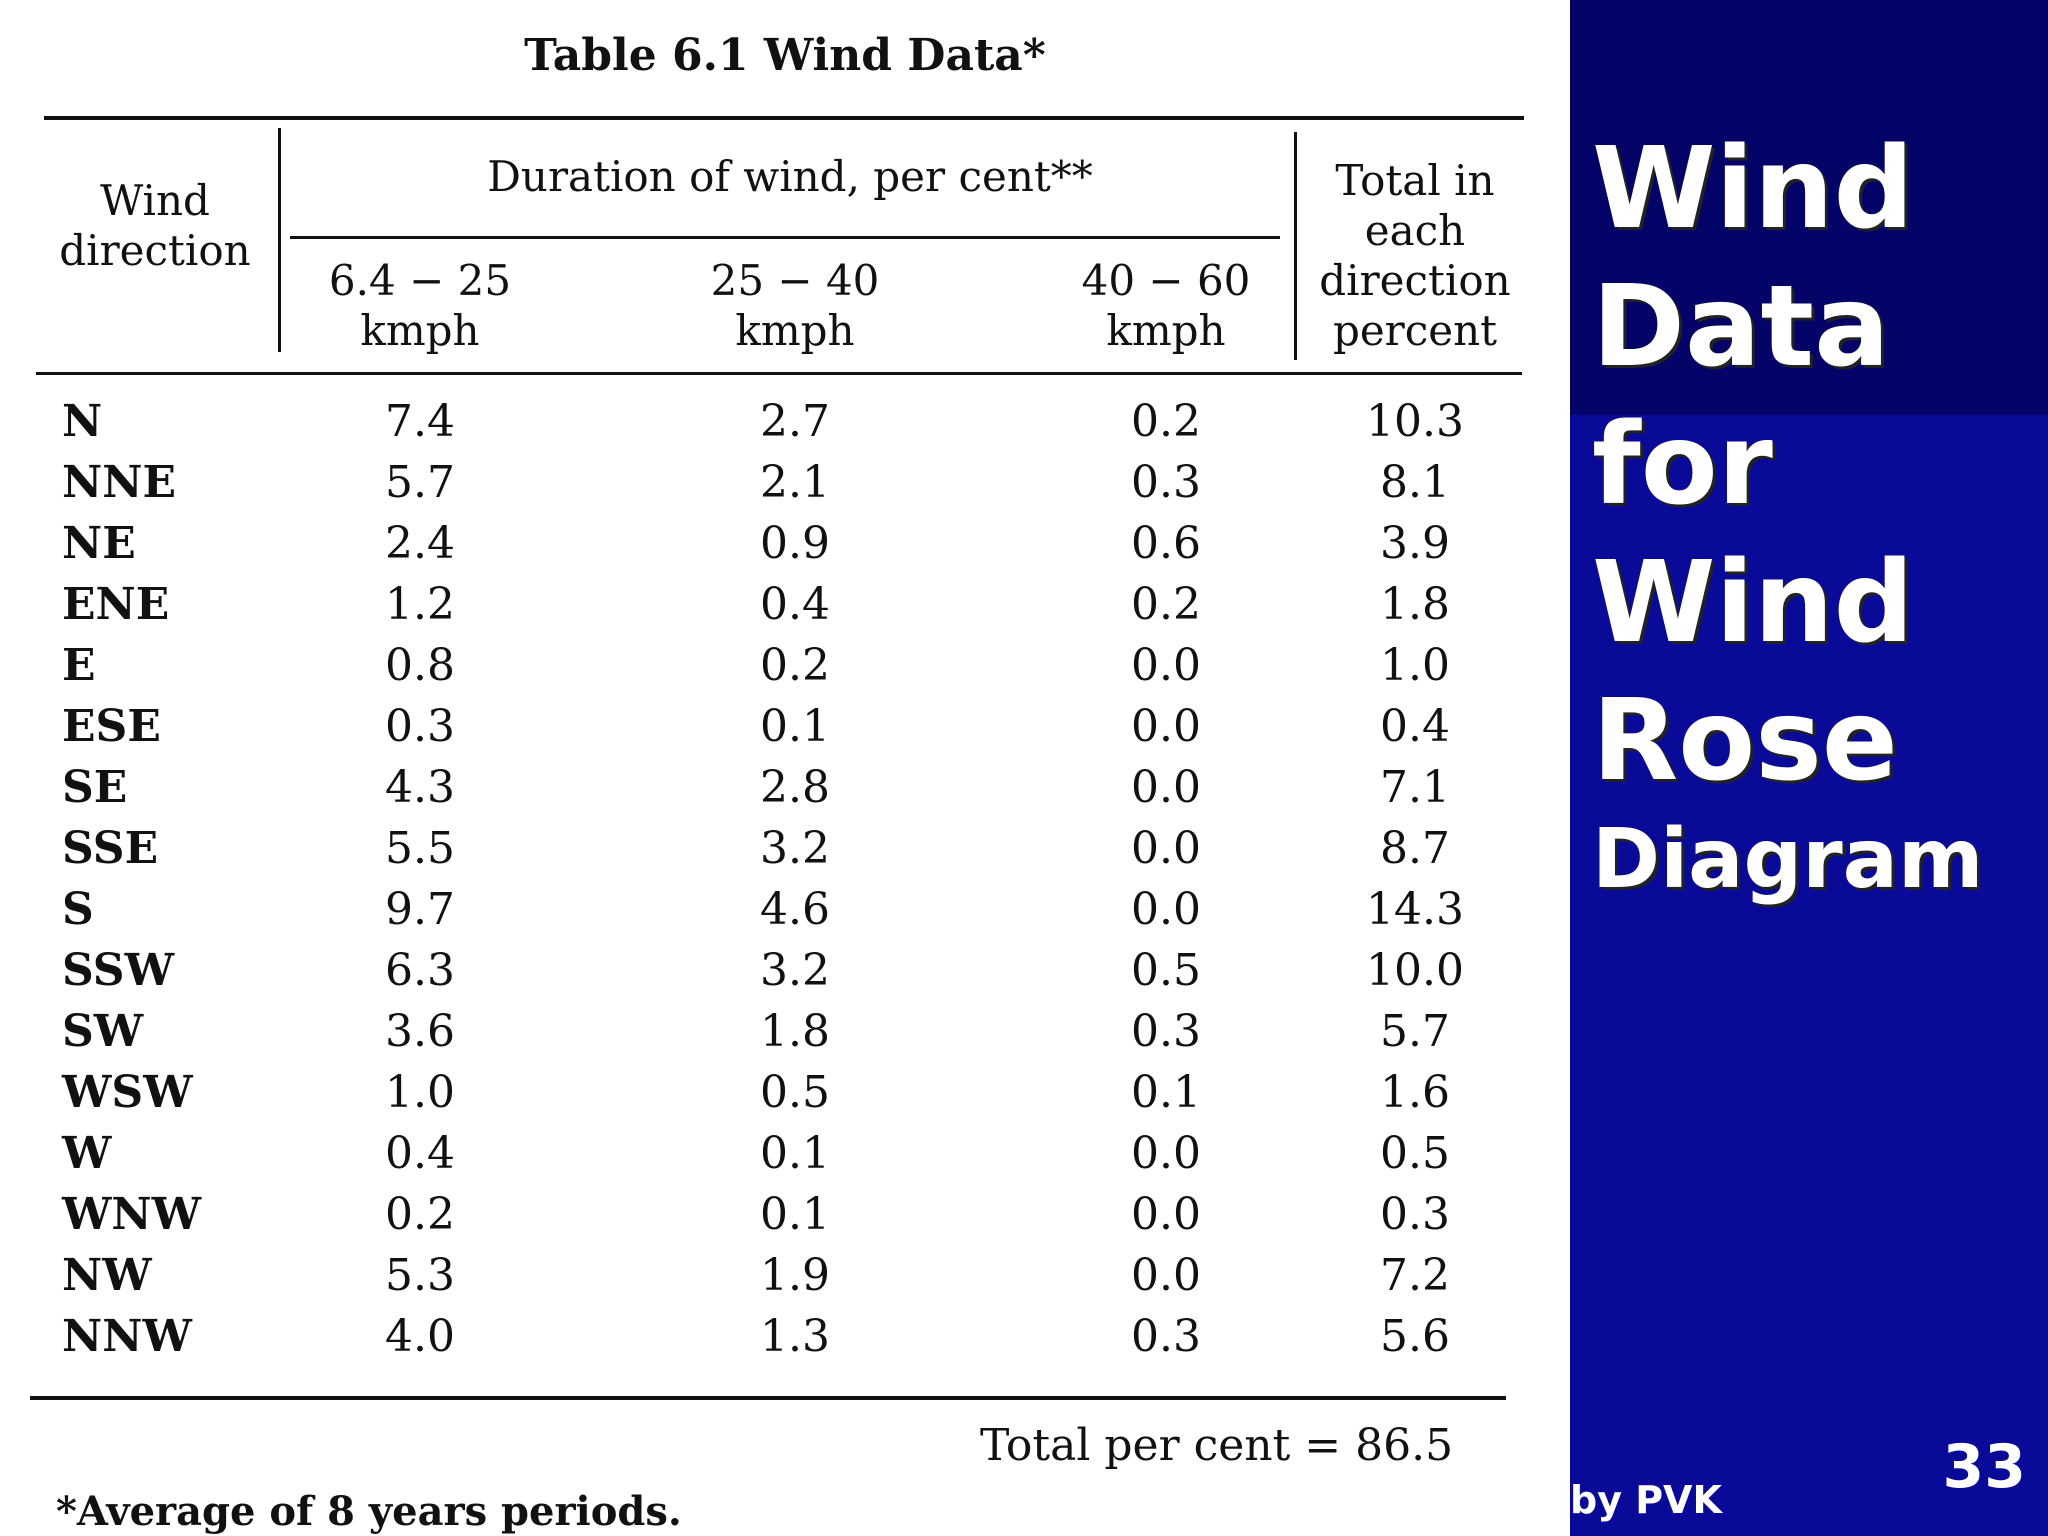  I want to click on direction-cell: NE, so click(99, 543).